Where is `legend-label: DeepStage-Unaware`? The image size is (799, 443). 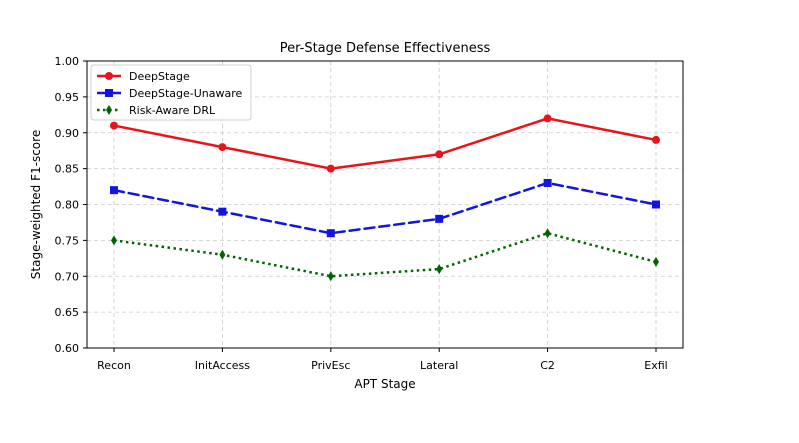 legend-label: DeepStage-Unaware is located at coordinates (186, 93).